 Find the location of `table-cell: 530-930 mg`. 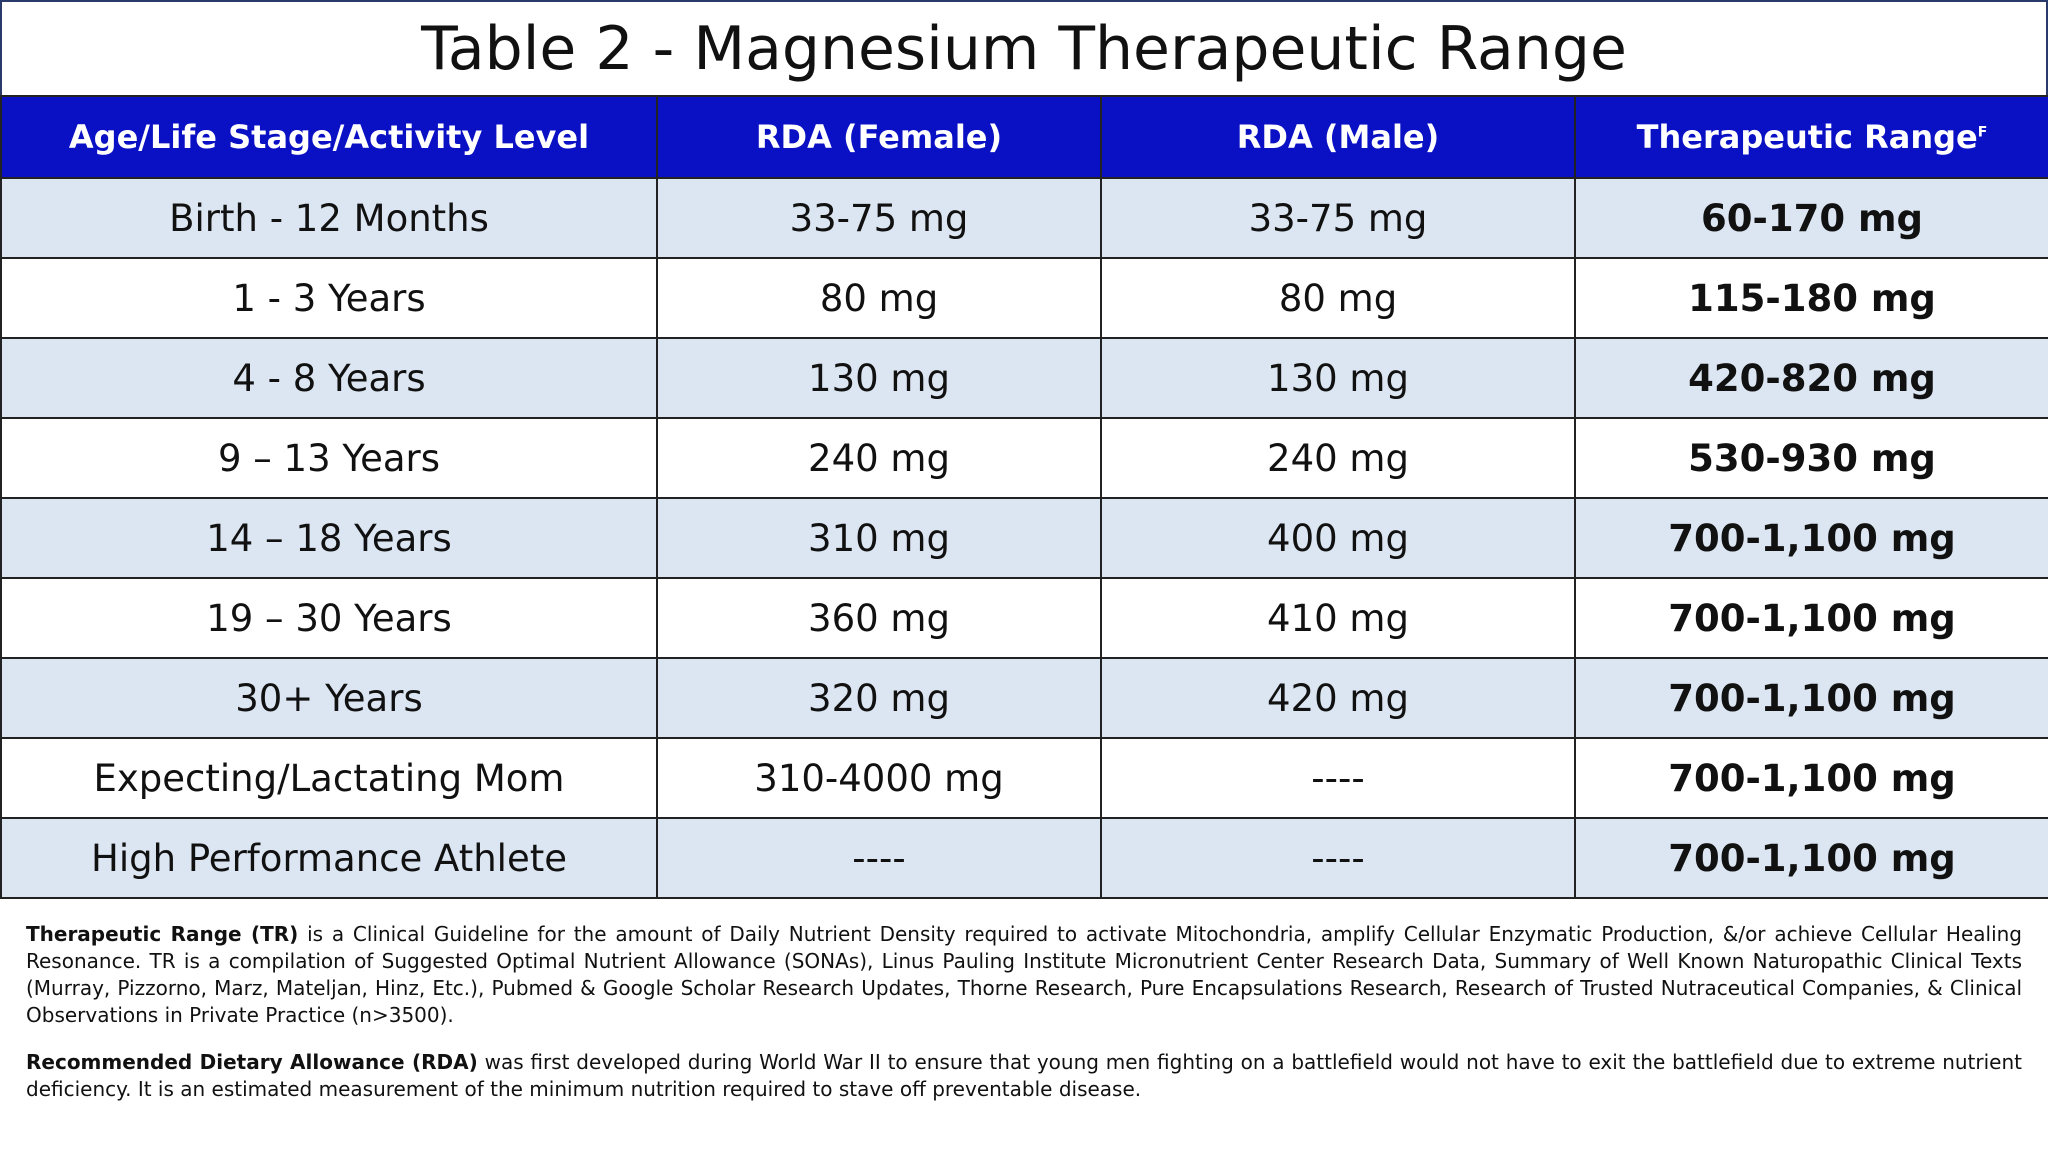

table-cell: 530-930 mg is located at coordinates (1811, 458).